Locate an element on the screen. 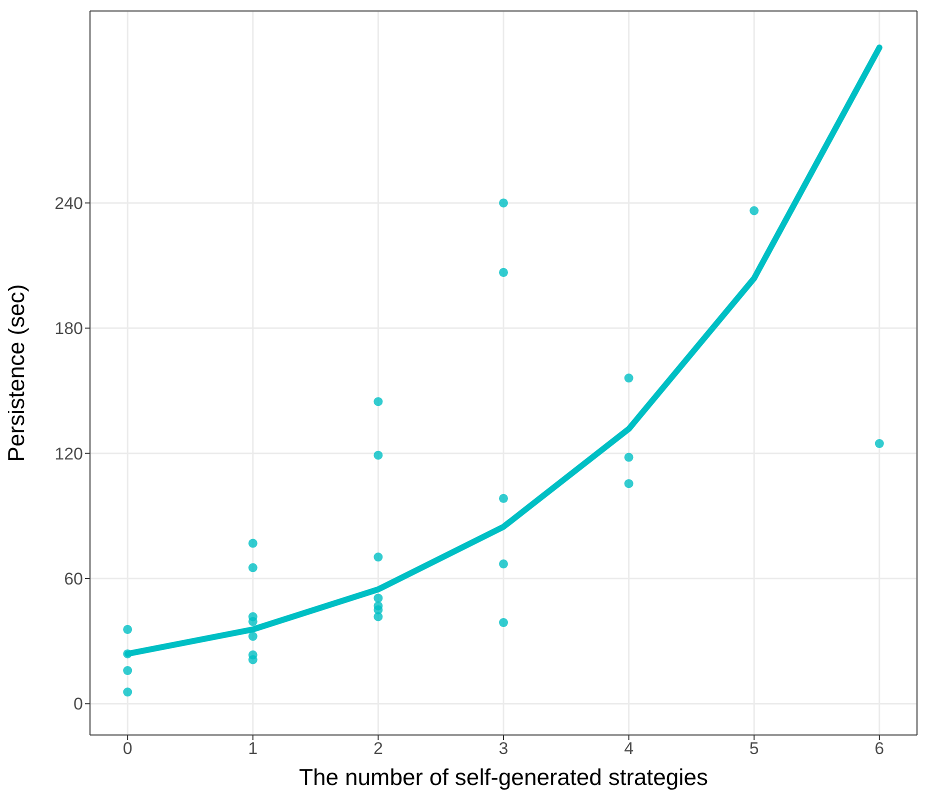 This screenshot has height=803, width=928. y-tick-label: 180 is located at coordinates (68, 328).